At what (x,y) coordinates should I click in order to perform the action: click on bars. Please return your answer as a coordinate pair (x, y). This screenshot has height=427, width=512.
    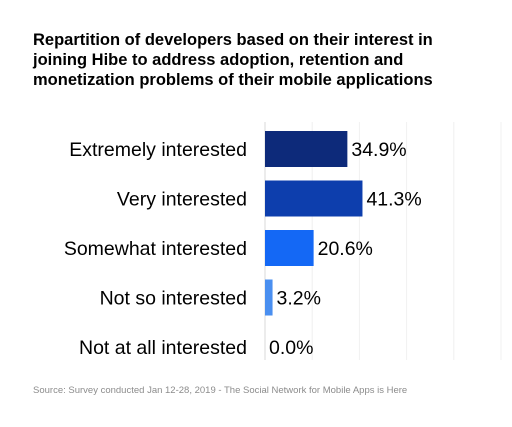
    Looking at the image, I should click on (314, 223).